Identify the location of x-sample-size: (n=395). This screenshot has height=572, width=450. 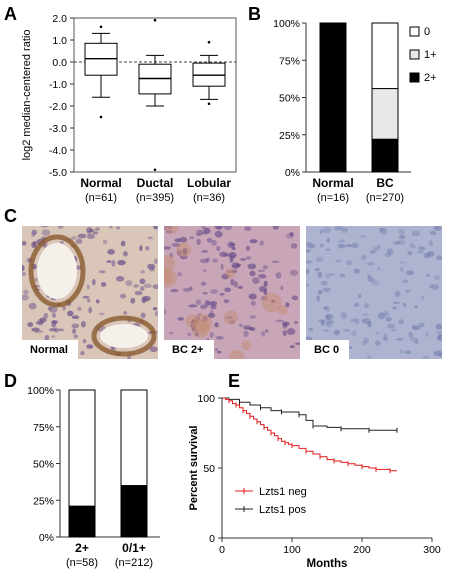
(155, 198).